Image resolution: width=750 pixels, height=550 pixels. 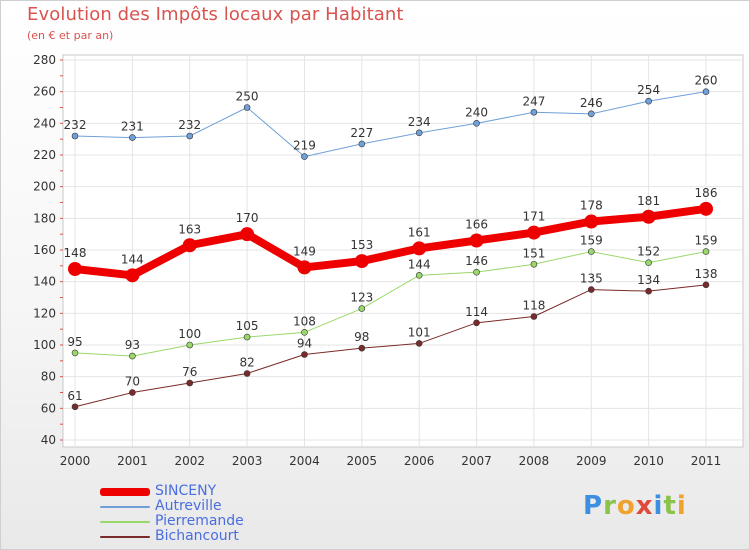 I want to click on legend-item-autreville: Autreville, so click(x=172, y=506).